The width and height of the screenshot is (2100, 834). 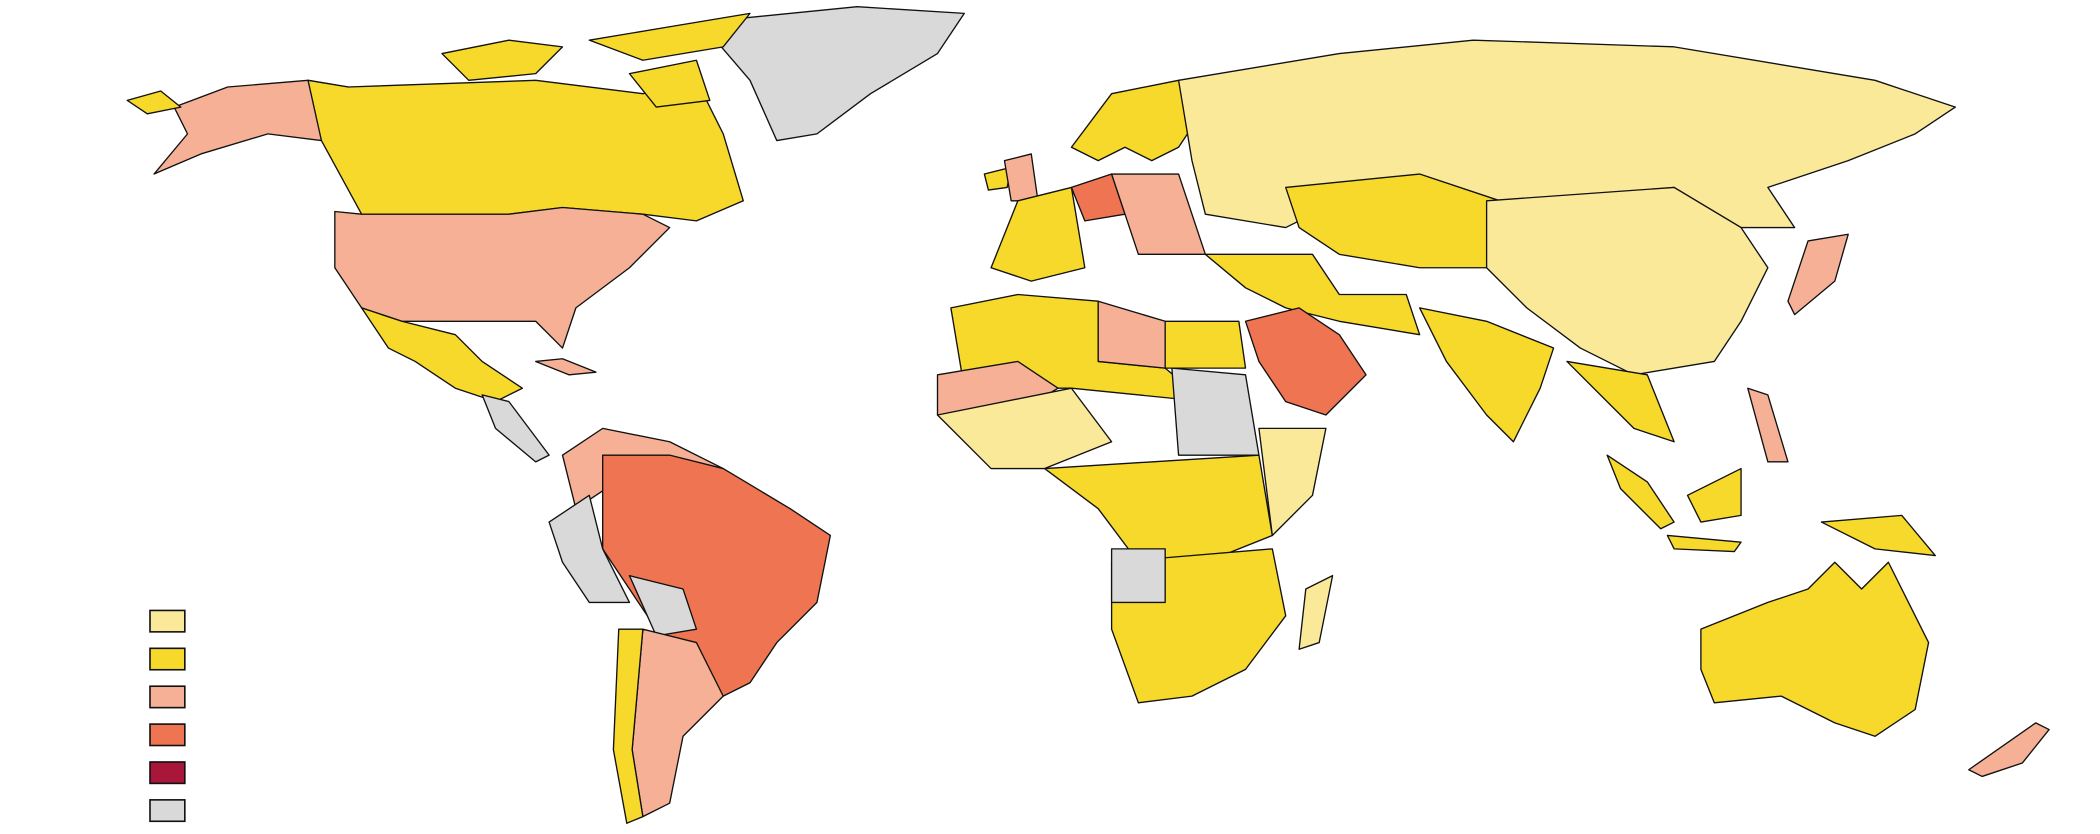 I want to click on legend, so click(x=167, y=716).